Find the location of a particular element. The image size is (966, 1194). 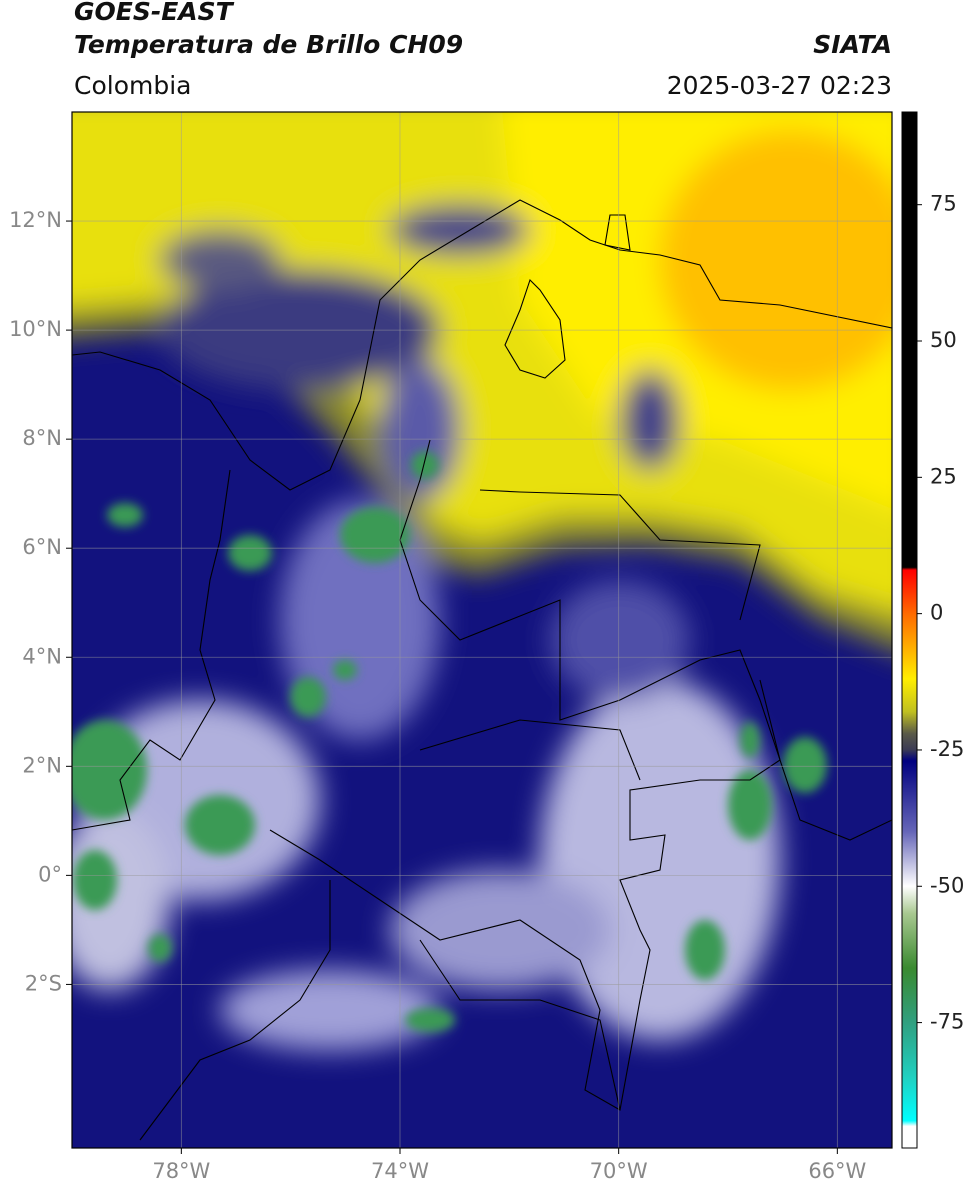

y-tick-label: 4°N is located at coordinates (42, 656).